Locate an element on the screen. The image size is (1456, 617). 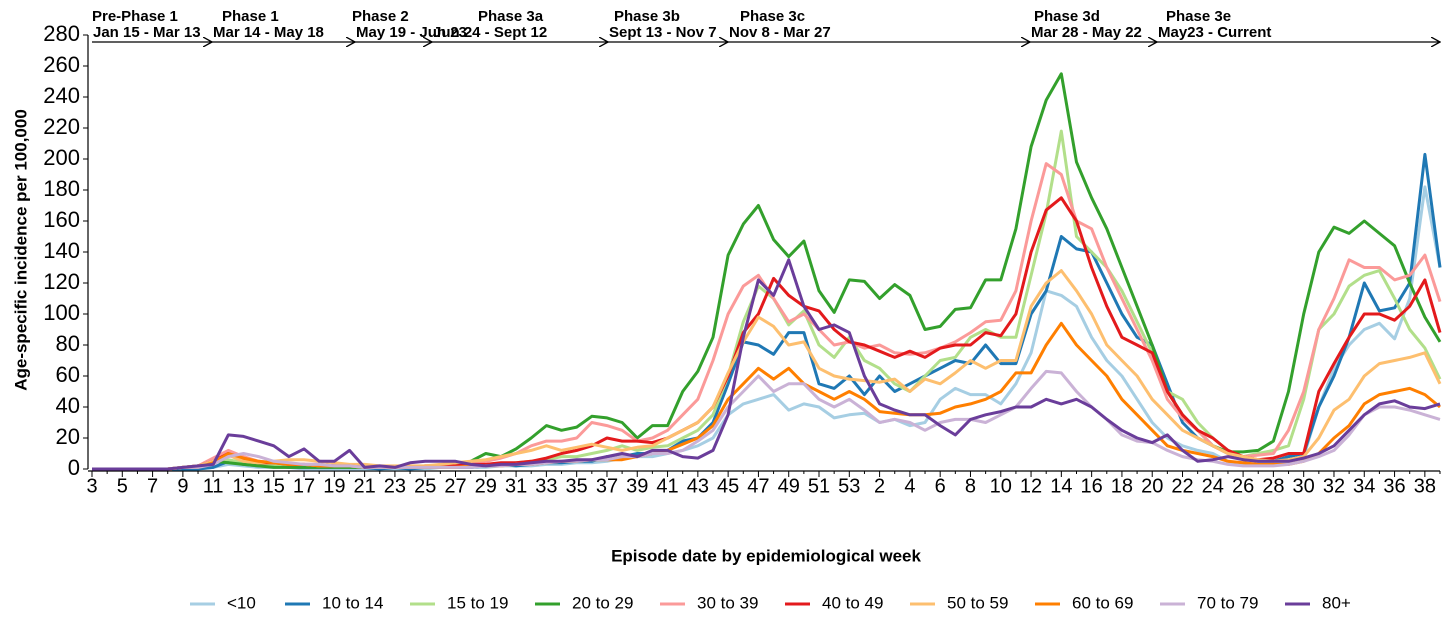
x-tick-label: 26 is located at coordinates (1243, 486).